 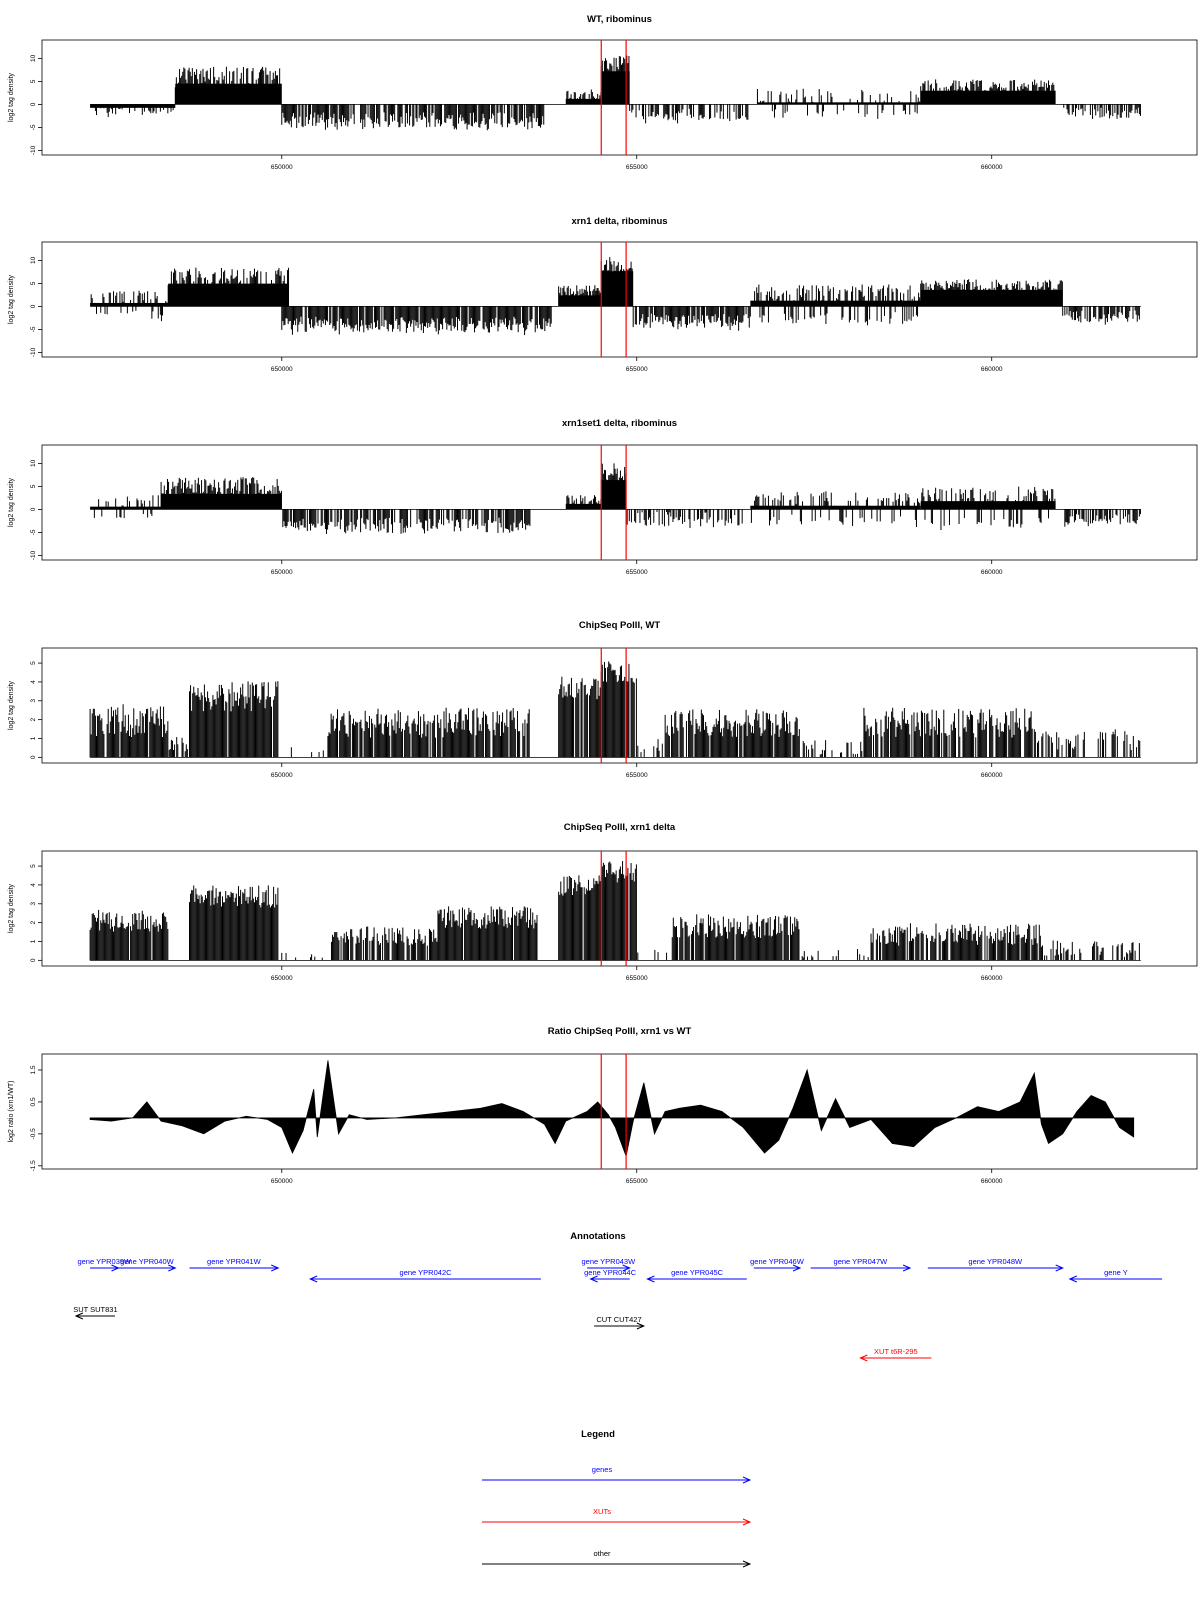 I want to click on annotation-xut: XUT t6R-295, so click(x=895, y=1354).